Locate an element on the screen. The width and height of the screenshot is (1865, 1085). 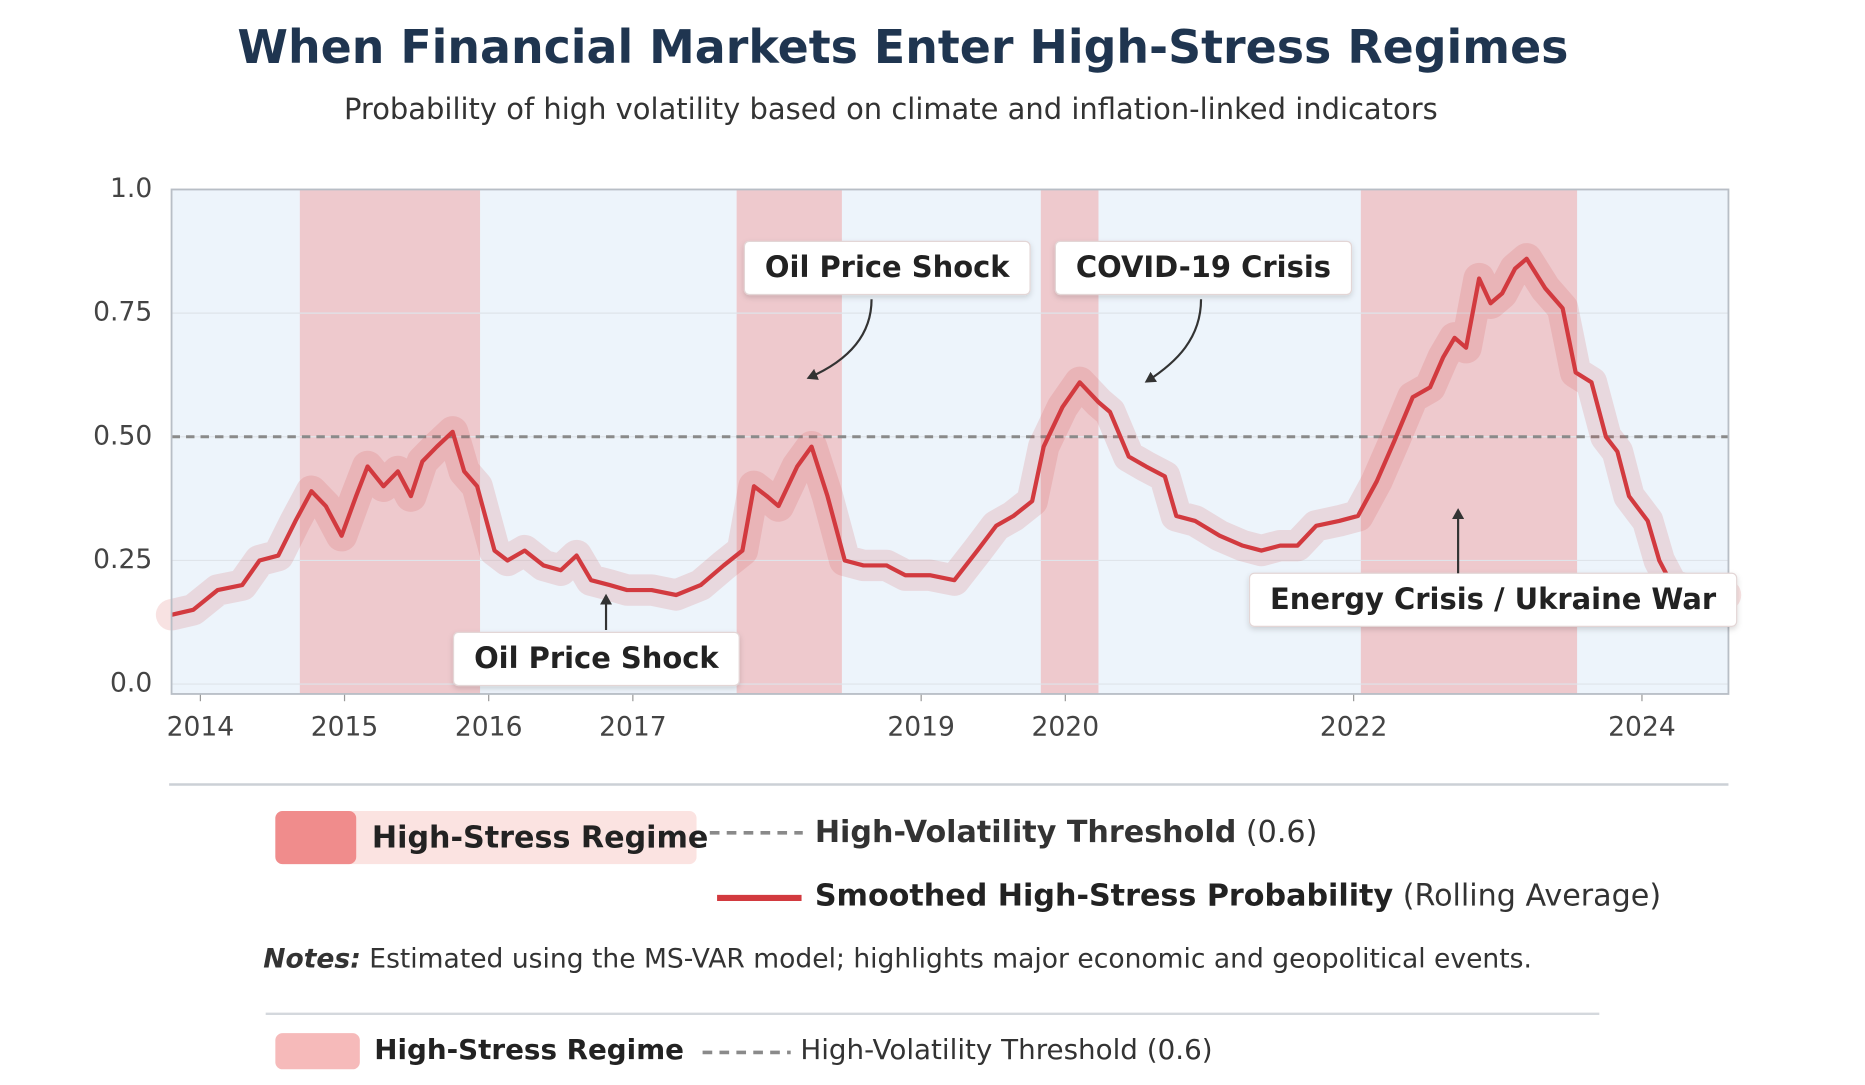
annotation: COVID-19 Crisis is located at coordinates (1203, 267).